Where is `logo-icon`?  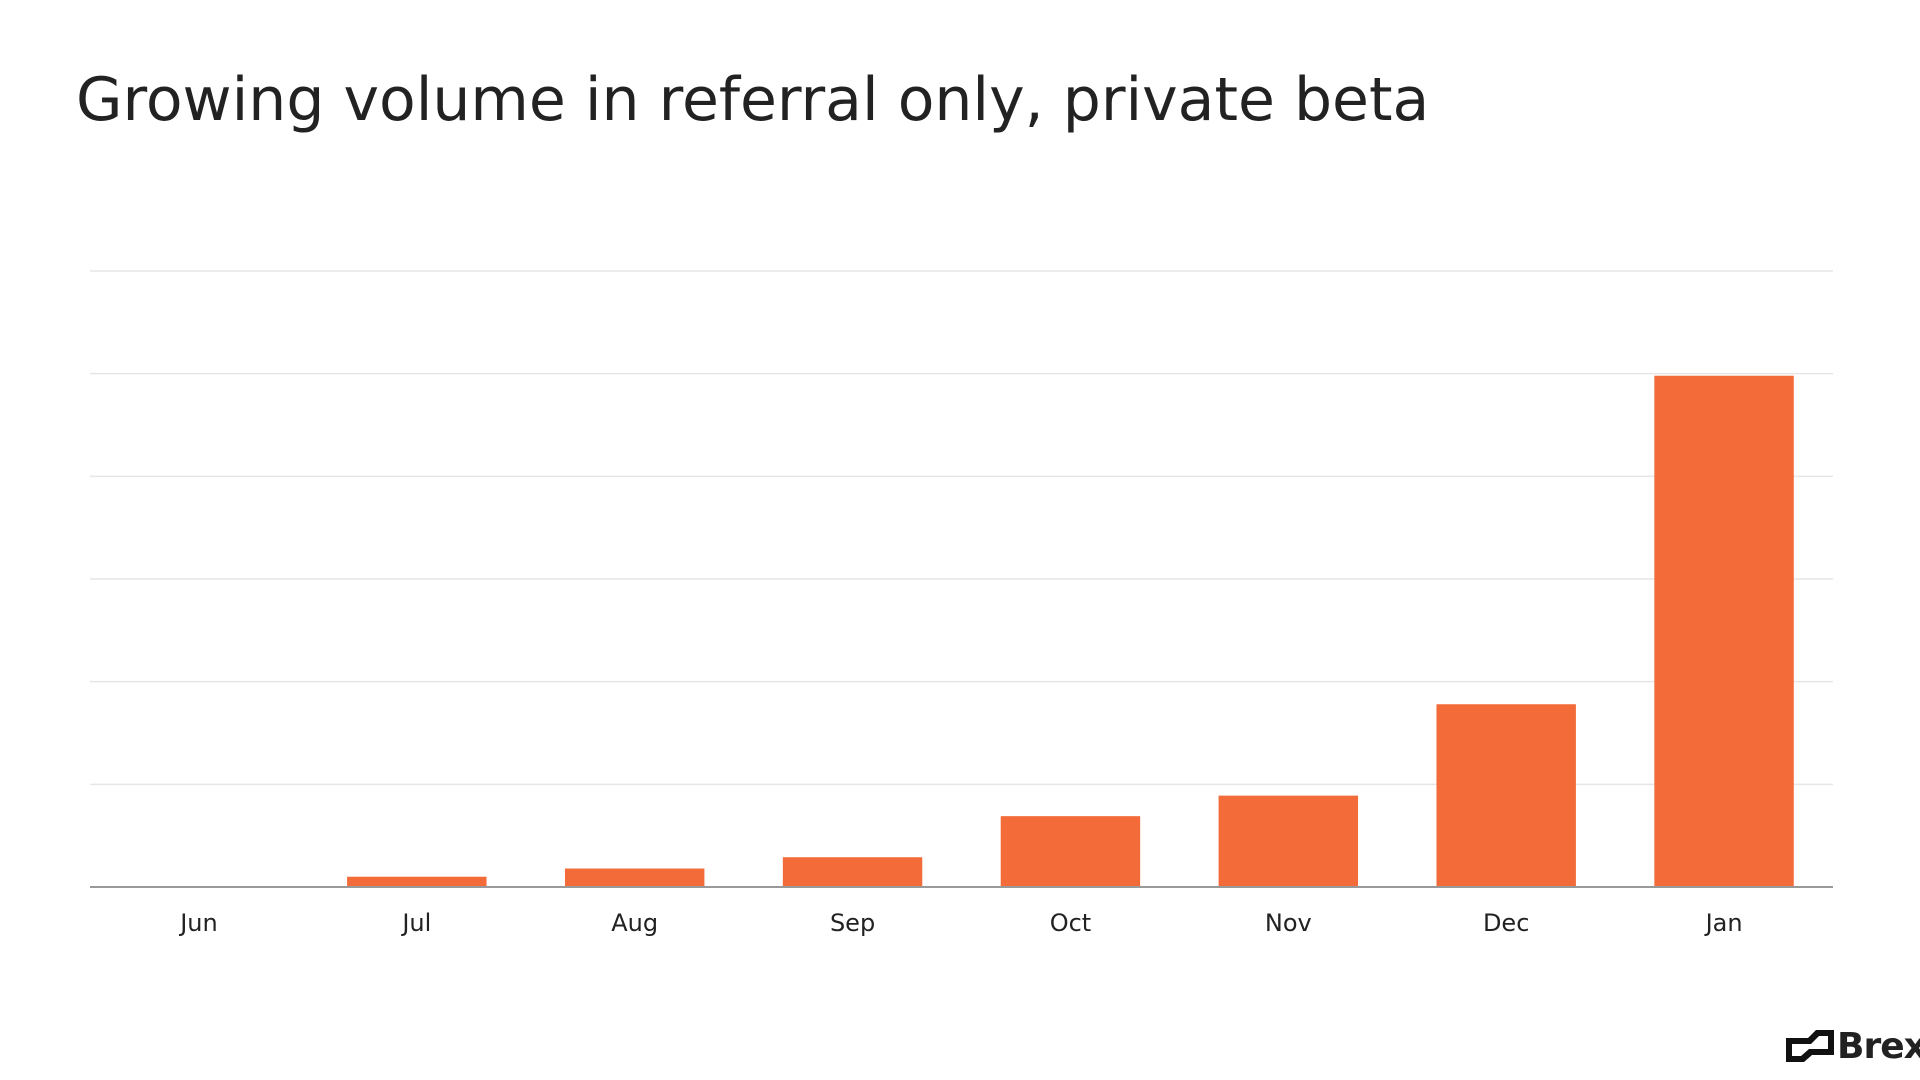
logo-icon is located at coordinates (1810, 1046).